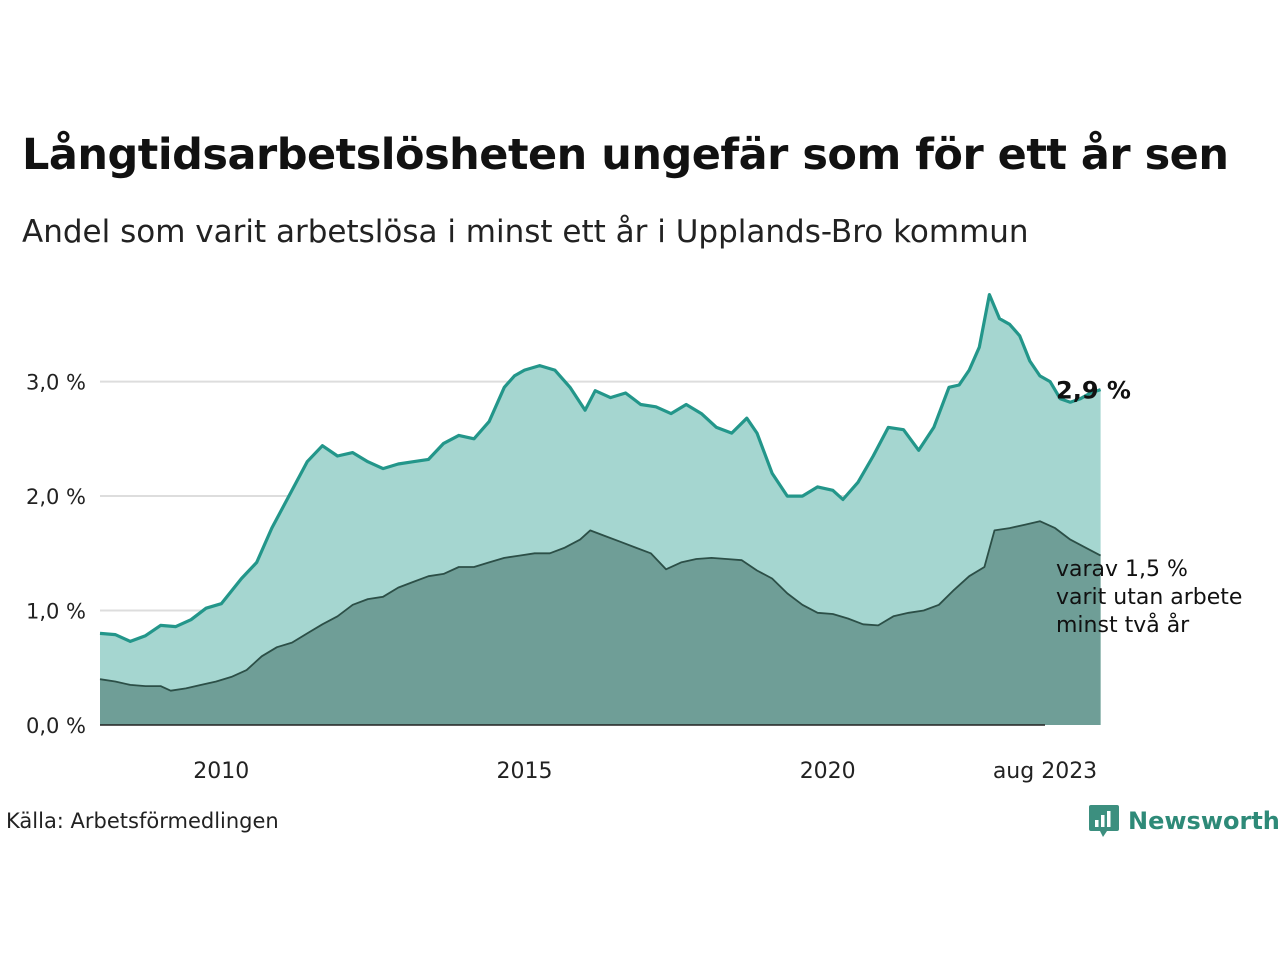  What do you see at coordinates (56, 612) in the screenshot?
I see `y-tick-label-1: 1,0 %` at bounding box center [56, 612].